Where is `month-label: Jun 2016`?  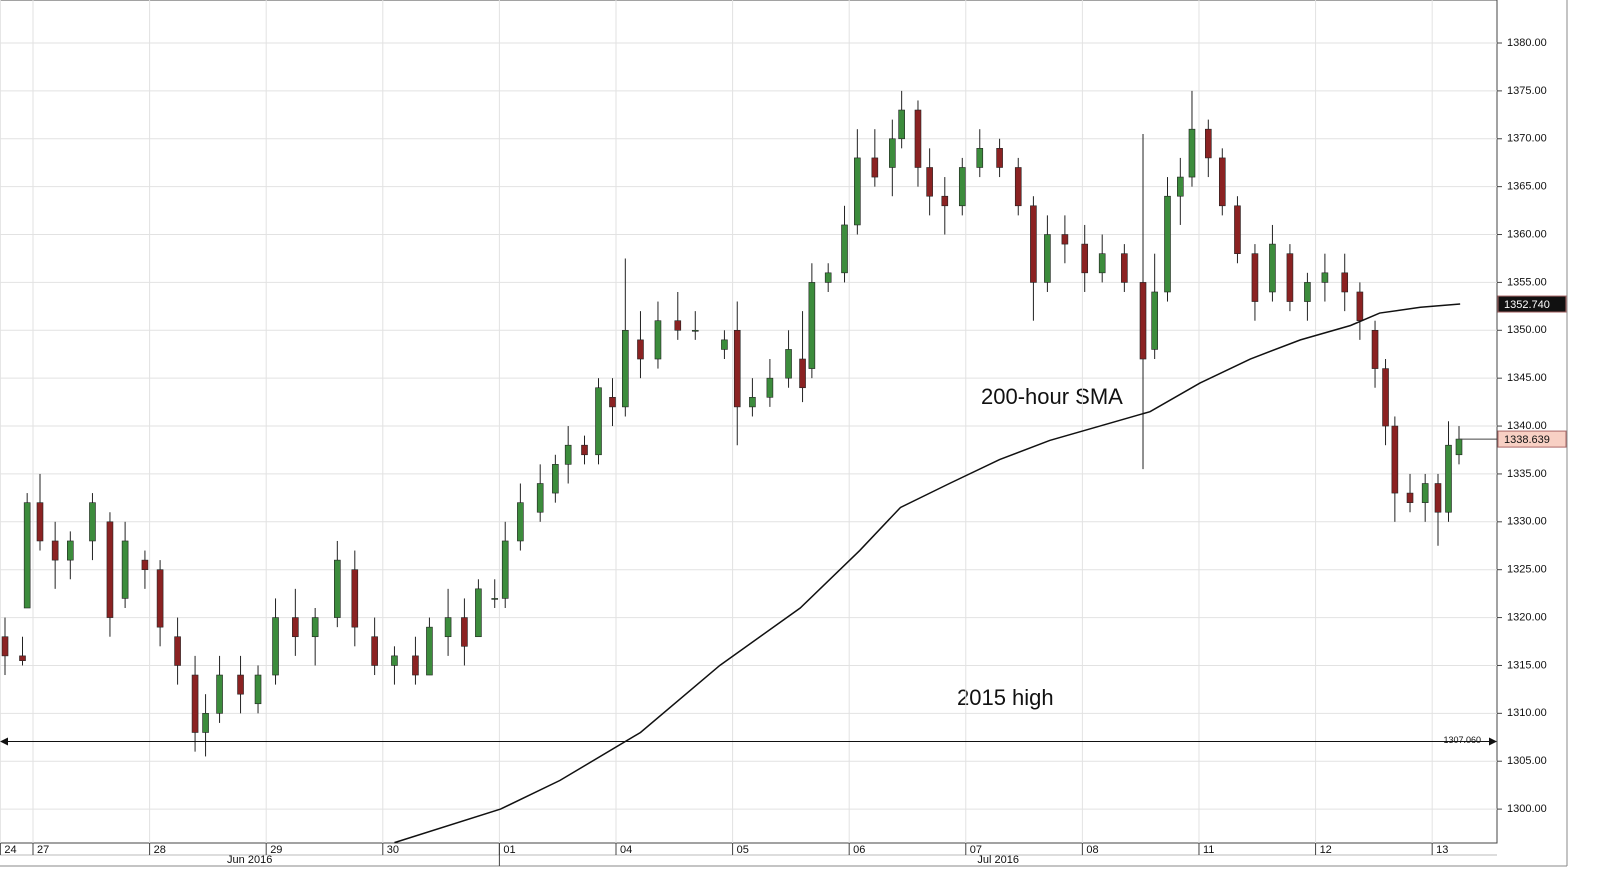
month-label: Jun 2016 is located at coordinates (249, 860).